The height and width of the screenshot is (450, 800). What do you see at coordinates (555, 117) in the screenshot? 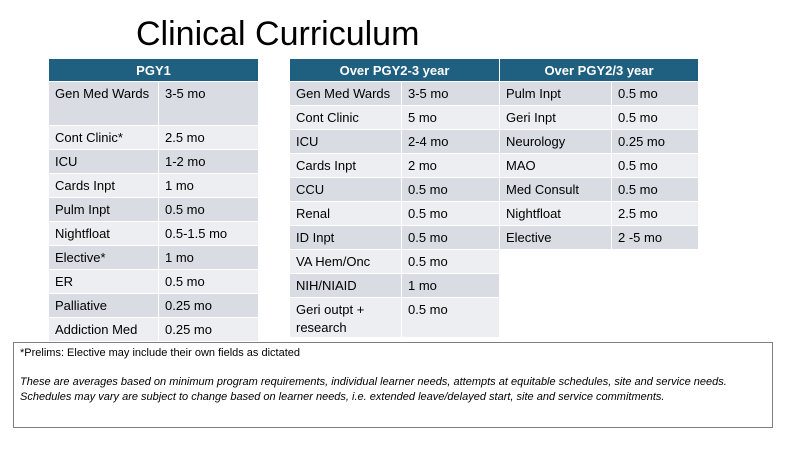
I see `rotation-name: Geri Inpt` at bounding box center [555, 117].